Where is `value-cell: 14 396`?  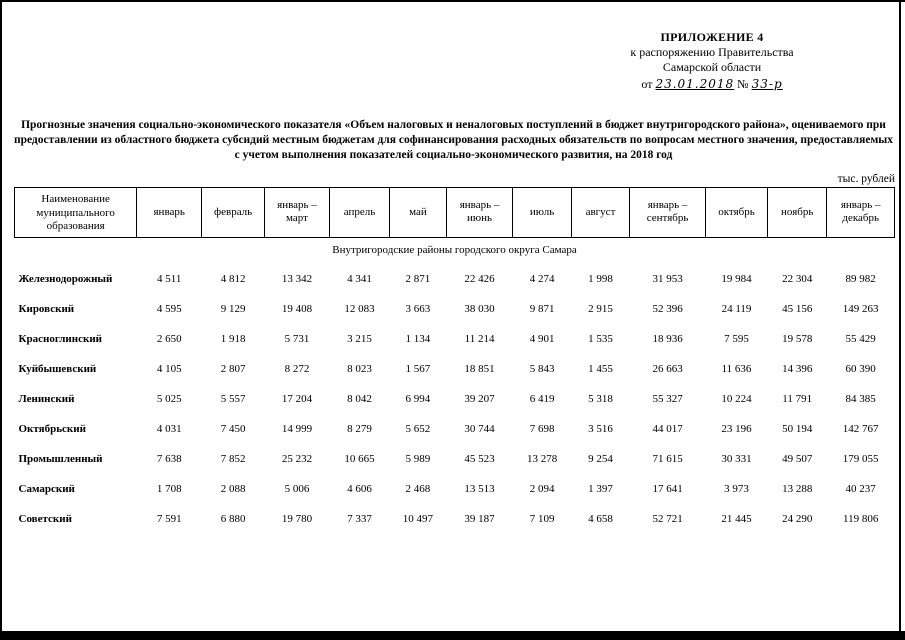 value-cell: 14 396 is located at coordinates (797, 369).